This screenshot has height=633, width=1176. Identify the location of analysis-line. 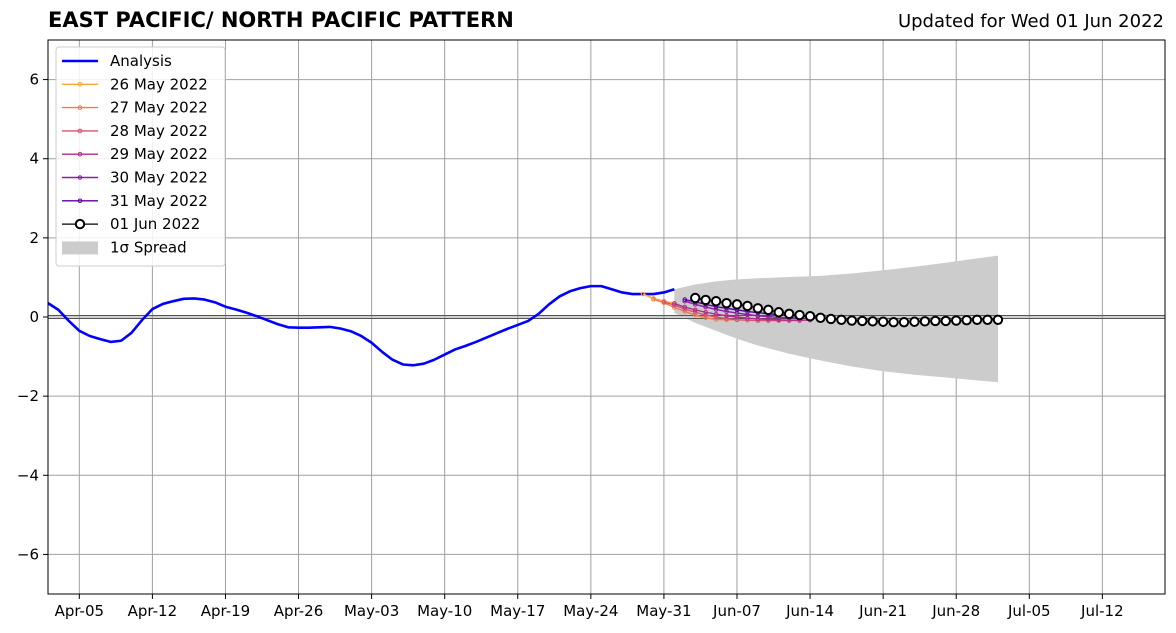
(361, 325).